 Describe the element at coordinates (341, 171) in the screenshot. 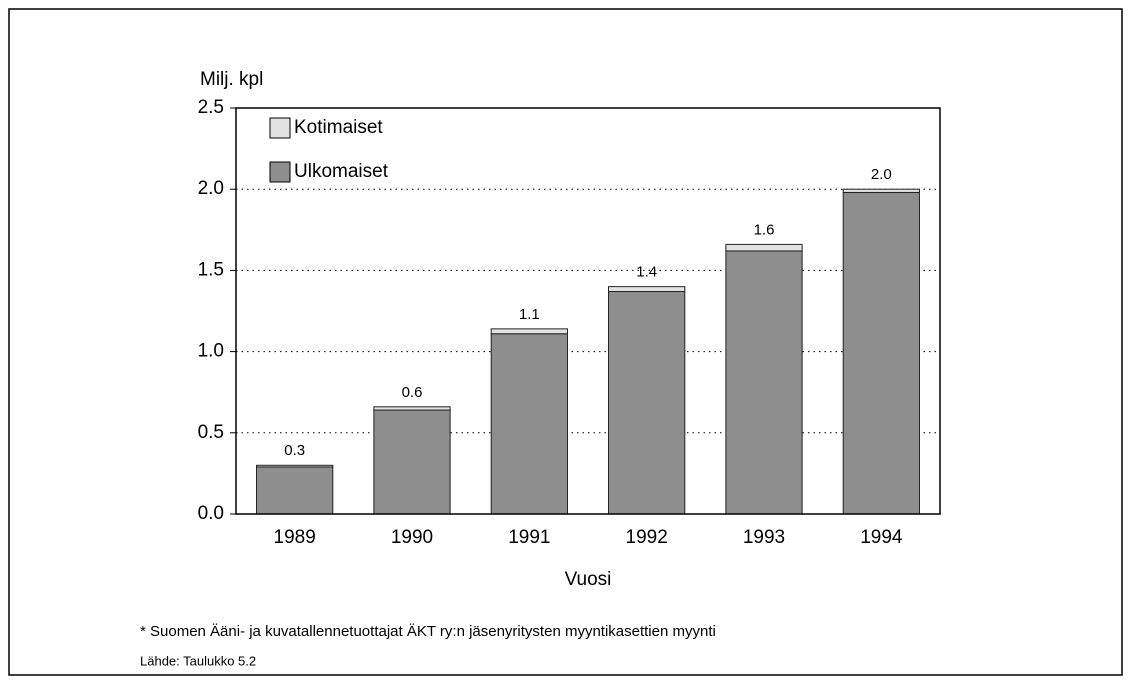

I see `legend-label: Ulkomaiset` at that location.